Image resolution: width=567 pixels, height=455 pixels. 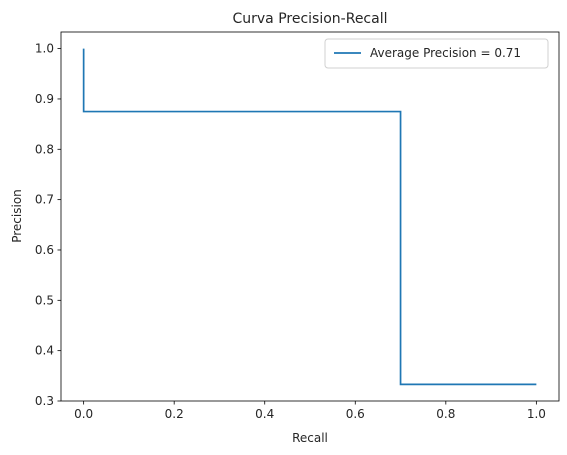 I want to click on y-tick-label: 0.4, so click(x=44, y=351).